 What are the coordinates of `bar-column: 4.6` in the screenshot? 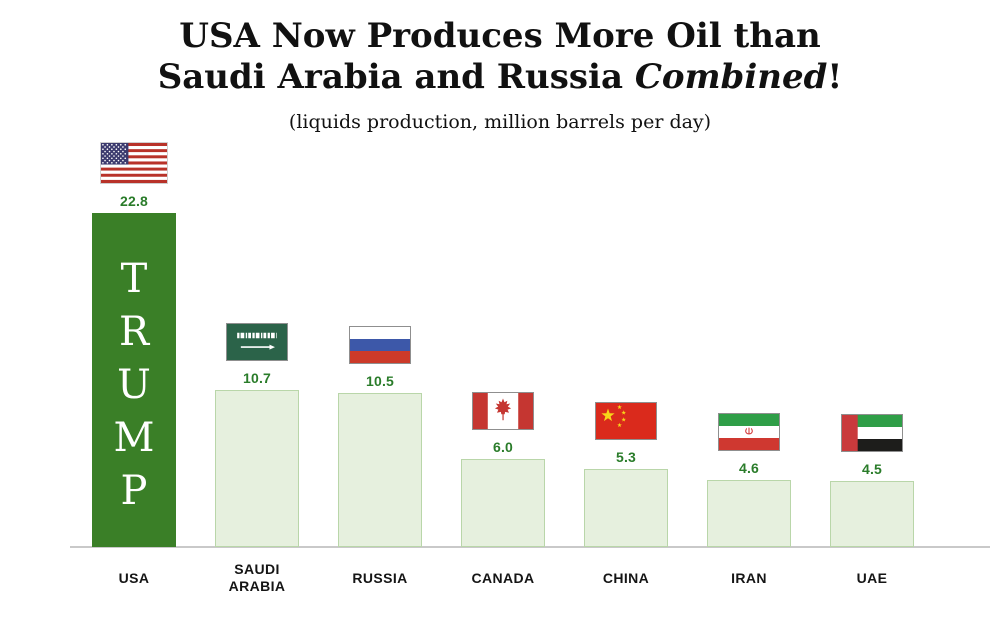 It's located at (749, 480).